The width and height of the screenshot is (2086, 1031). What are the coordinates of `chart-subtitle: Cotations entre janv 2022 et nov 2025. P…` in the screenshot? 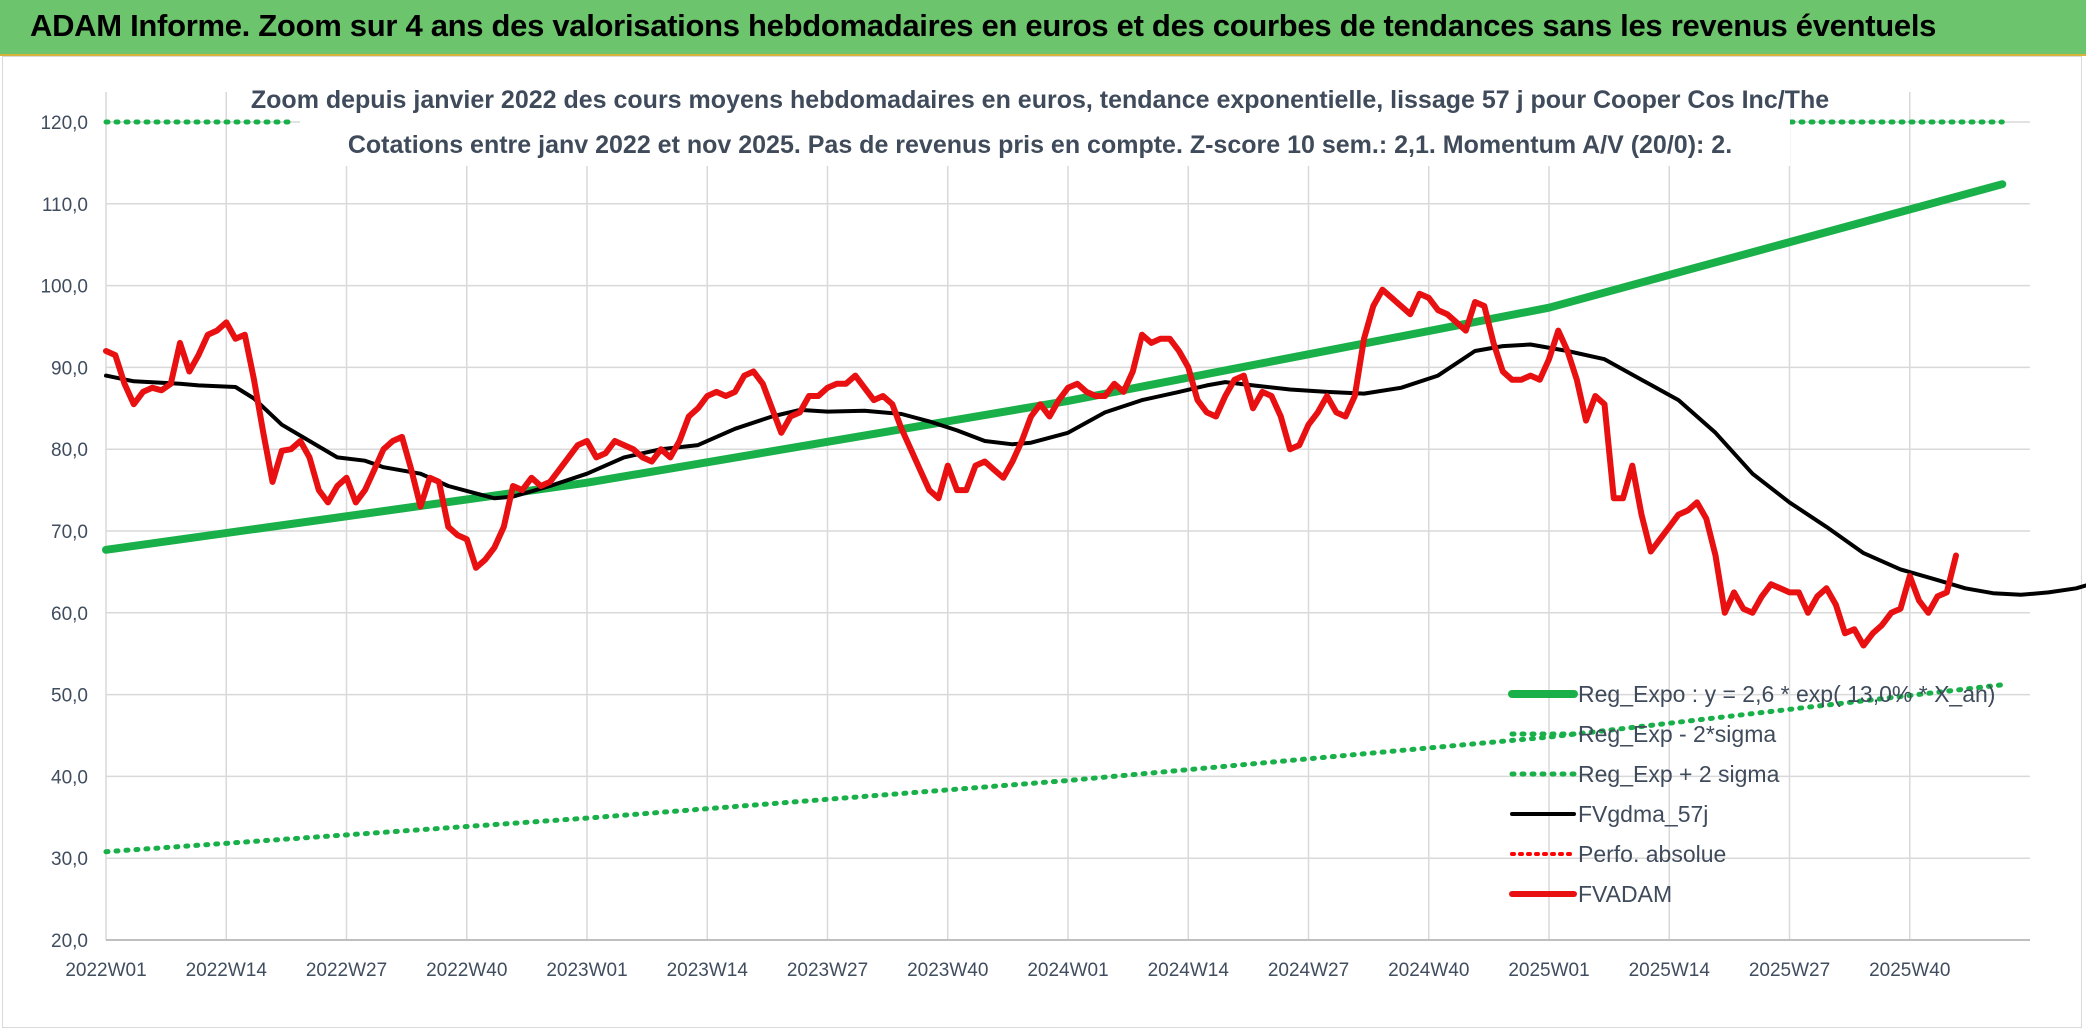 It's located at (1040, 145).